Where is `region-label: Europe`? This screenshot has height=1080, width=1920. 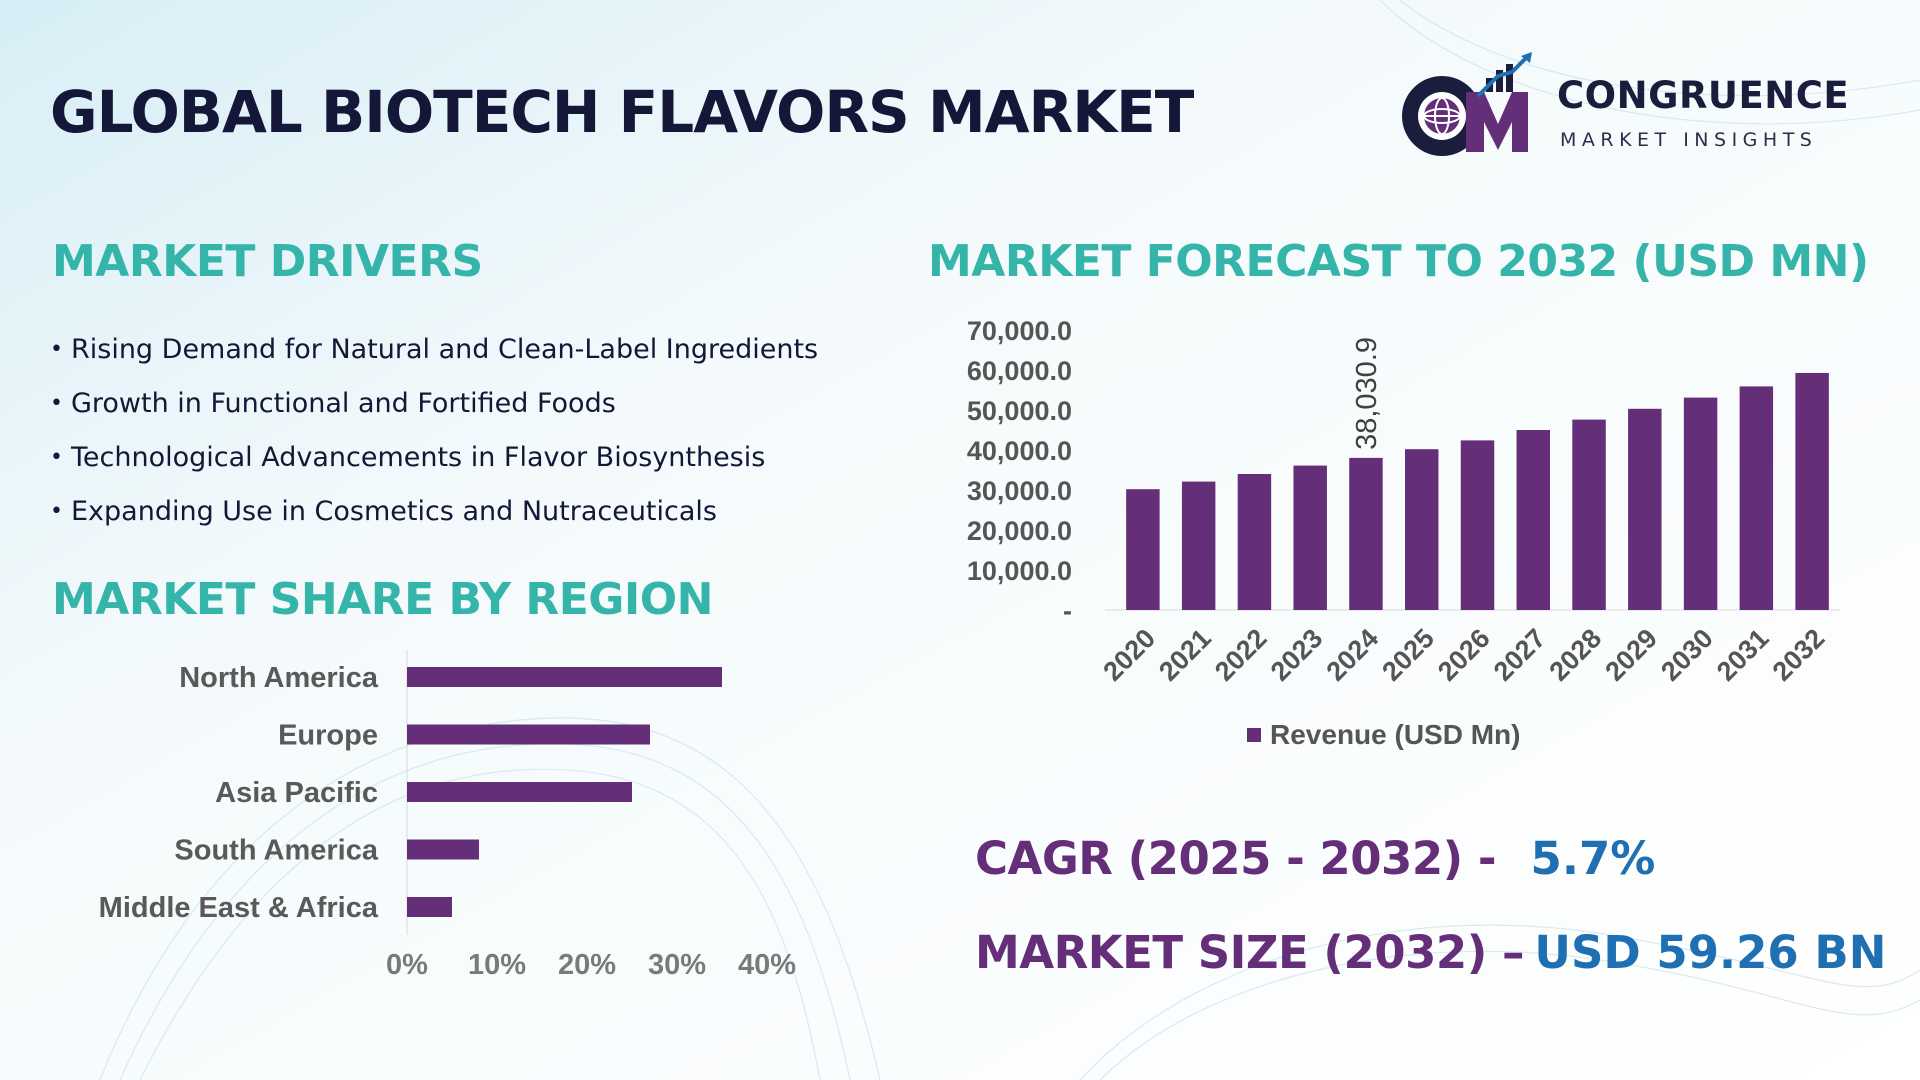 region-label: Europe is located at coordinates (328, 736).